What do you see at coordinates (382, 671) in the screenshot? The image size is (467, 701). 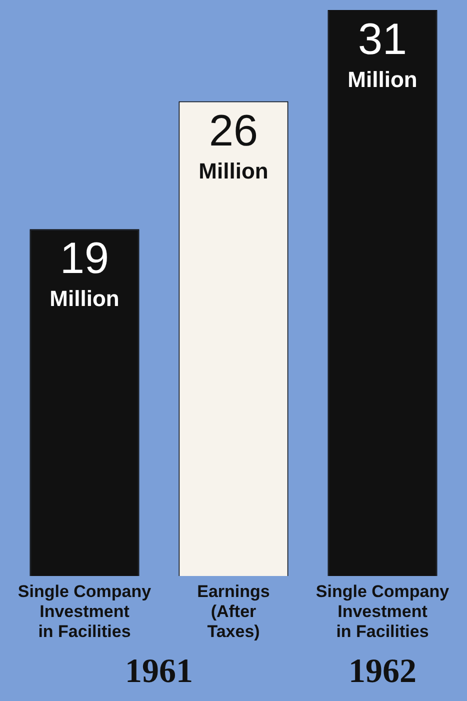 I see `text: 1962` at bounding box center [382, 671].